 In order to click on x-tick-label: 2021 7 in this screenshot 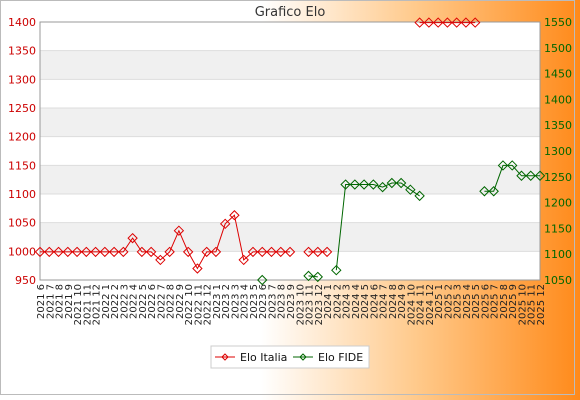, I will do `click(50, 301)`.